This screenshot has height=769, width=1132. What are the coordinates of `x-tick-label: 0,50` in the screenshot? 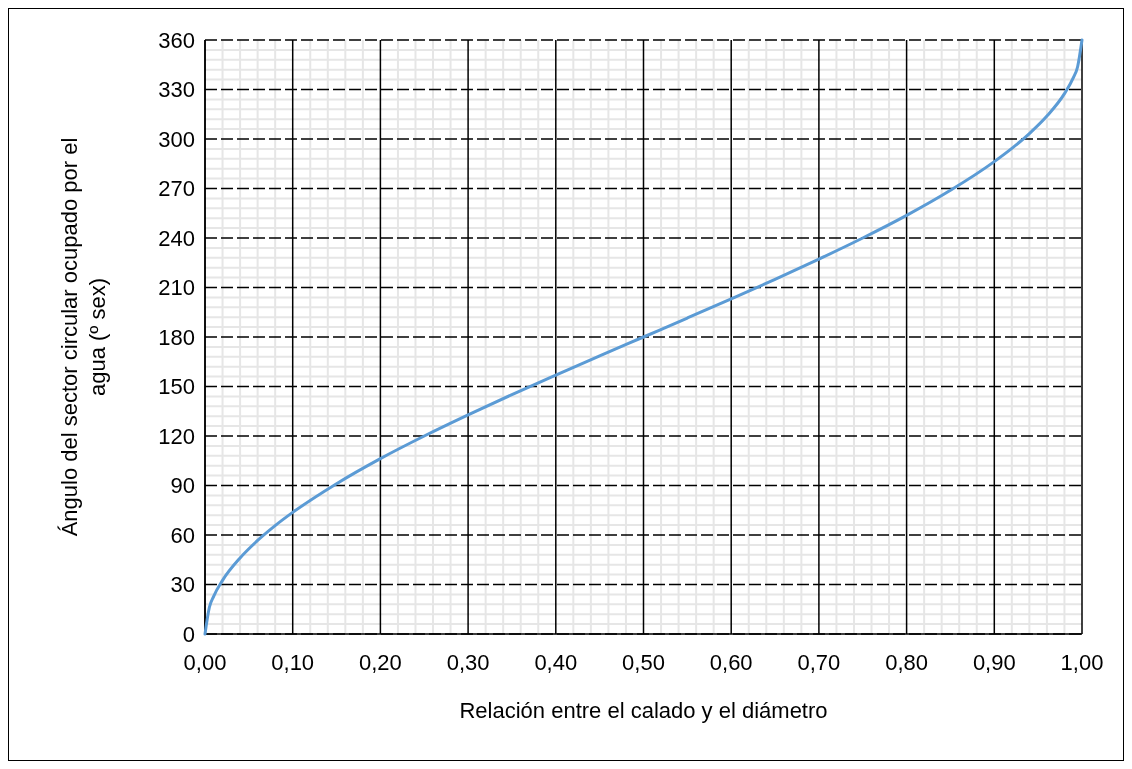 It's located at (643, 662).